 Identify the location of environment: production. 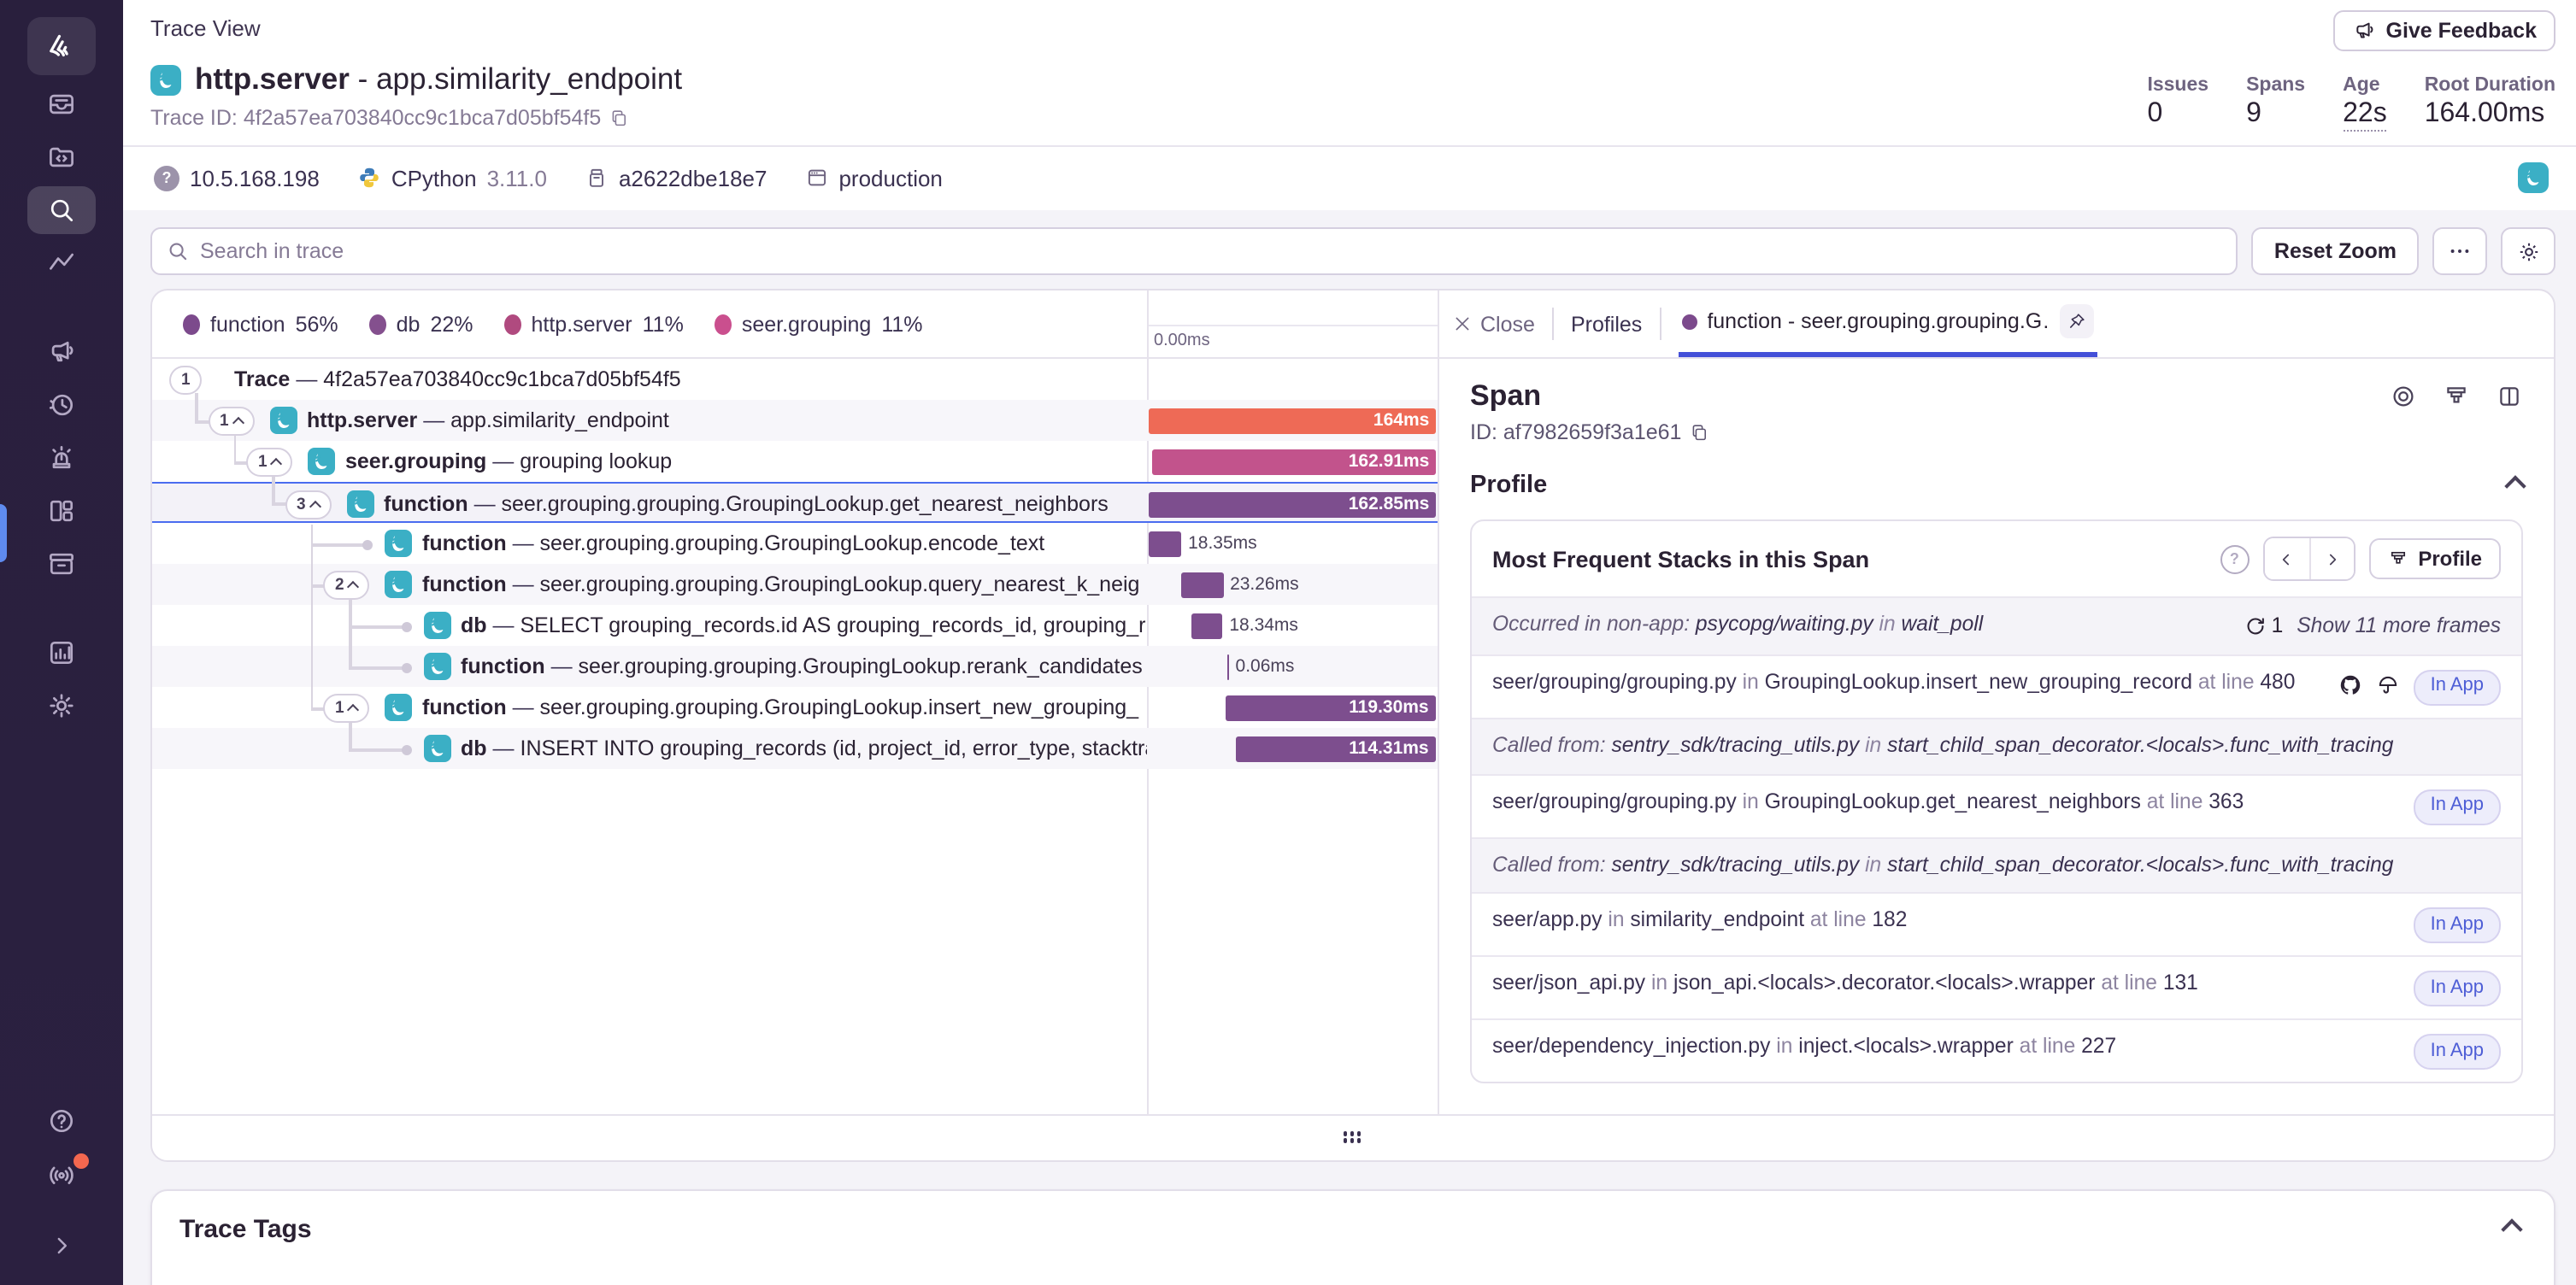
(873, 178).